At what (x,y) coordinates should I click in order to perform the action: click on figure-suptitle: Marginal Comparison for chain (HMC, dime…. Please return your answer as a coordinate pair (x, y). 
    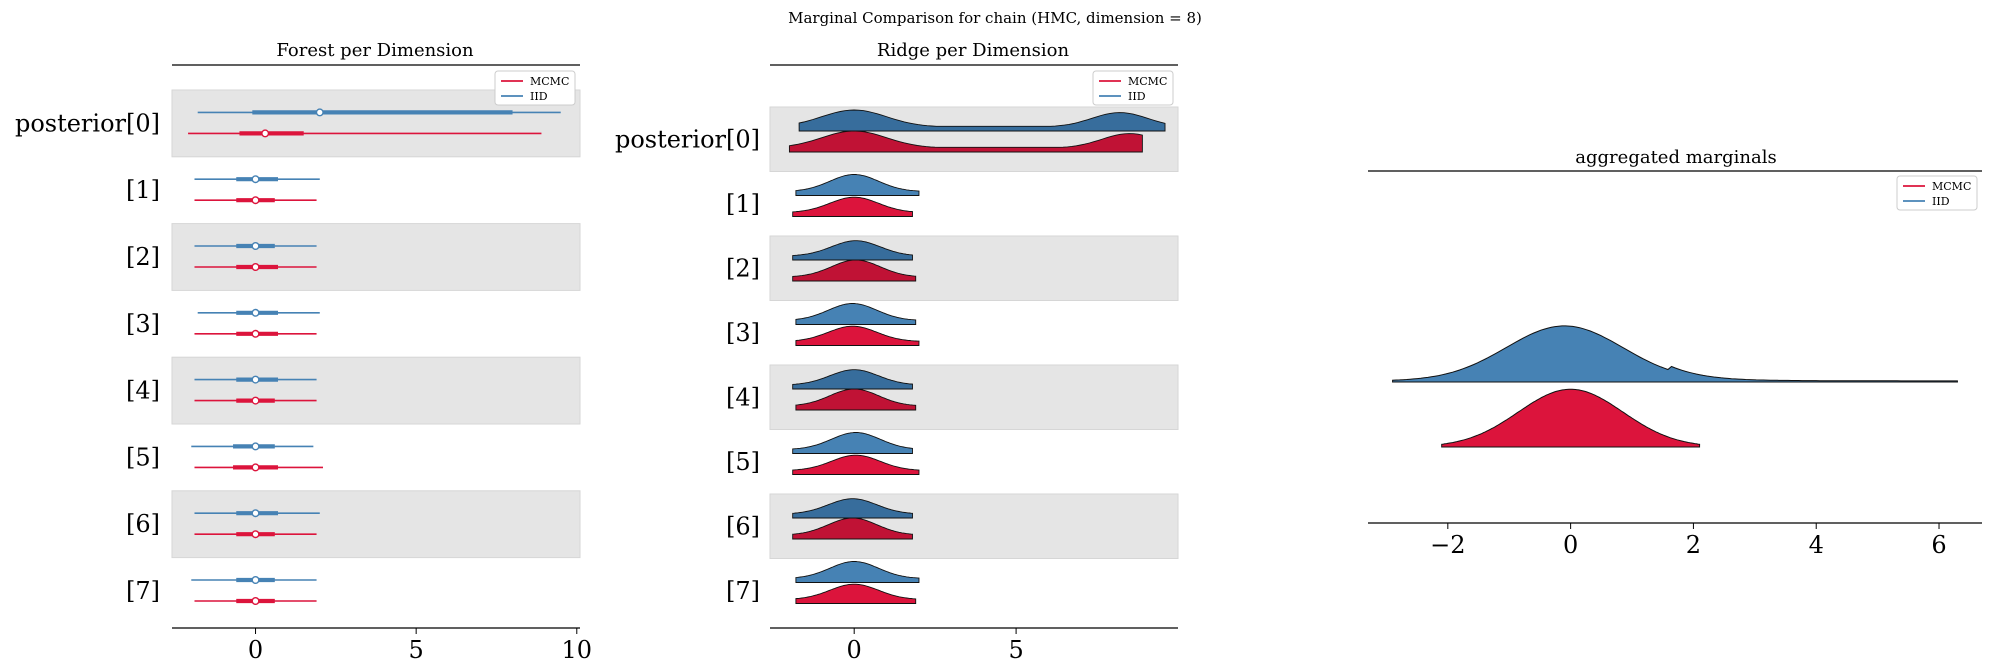
    Looking at the image, I should click on (995, 18).